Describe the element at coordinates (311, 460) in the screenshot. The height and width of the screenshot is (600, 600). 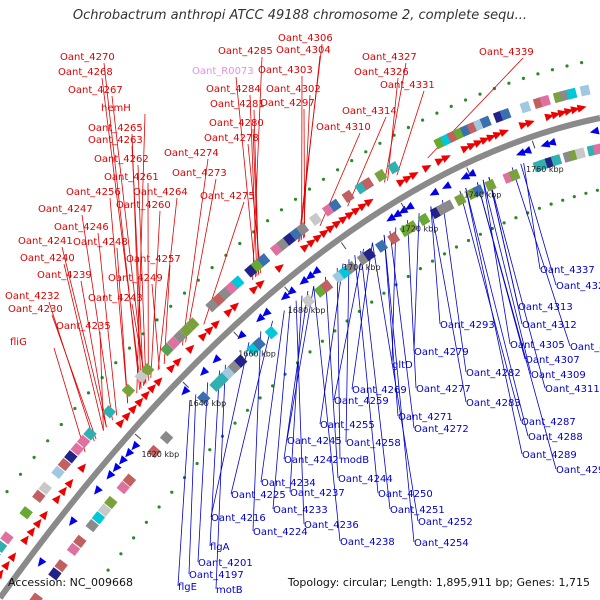
I see `reverse-gene-label: Oant_4242` at that location.